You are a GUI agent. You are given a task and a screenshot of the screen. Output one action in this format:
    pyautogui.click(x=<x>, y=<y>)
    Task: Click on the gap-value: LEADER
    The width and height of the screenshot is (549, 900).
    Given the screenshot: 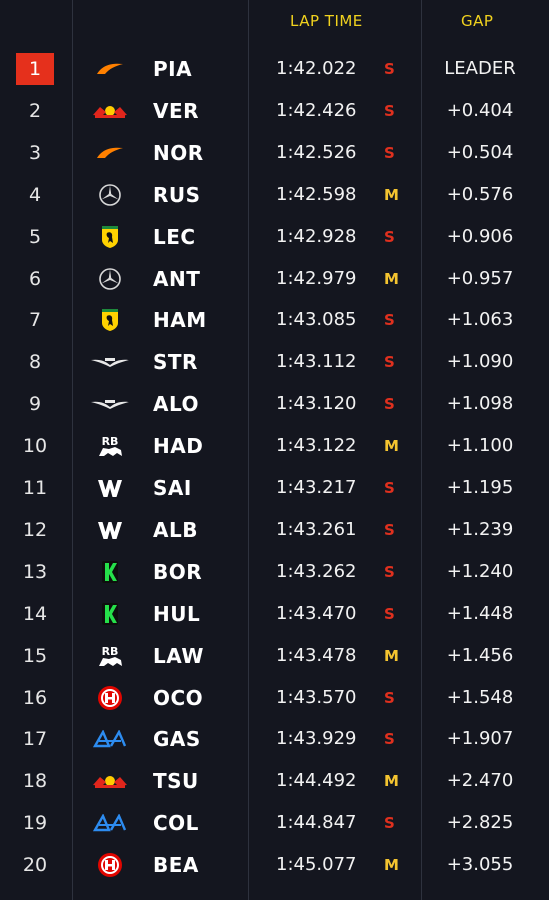 What is the action you would take?
    pyautogui.click(x=480, y=68)
    